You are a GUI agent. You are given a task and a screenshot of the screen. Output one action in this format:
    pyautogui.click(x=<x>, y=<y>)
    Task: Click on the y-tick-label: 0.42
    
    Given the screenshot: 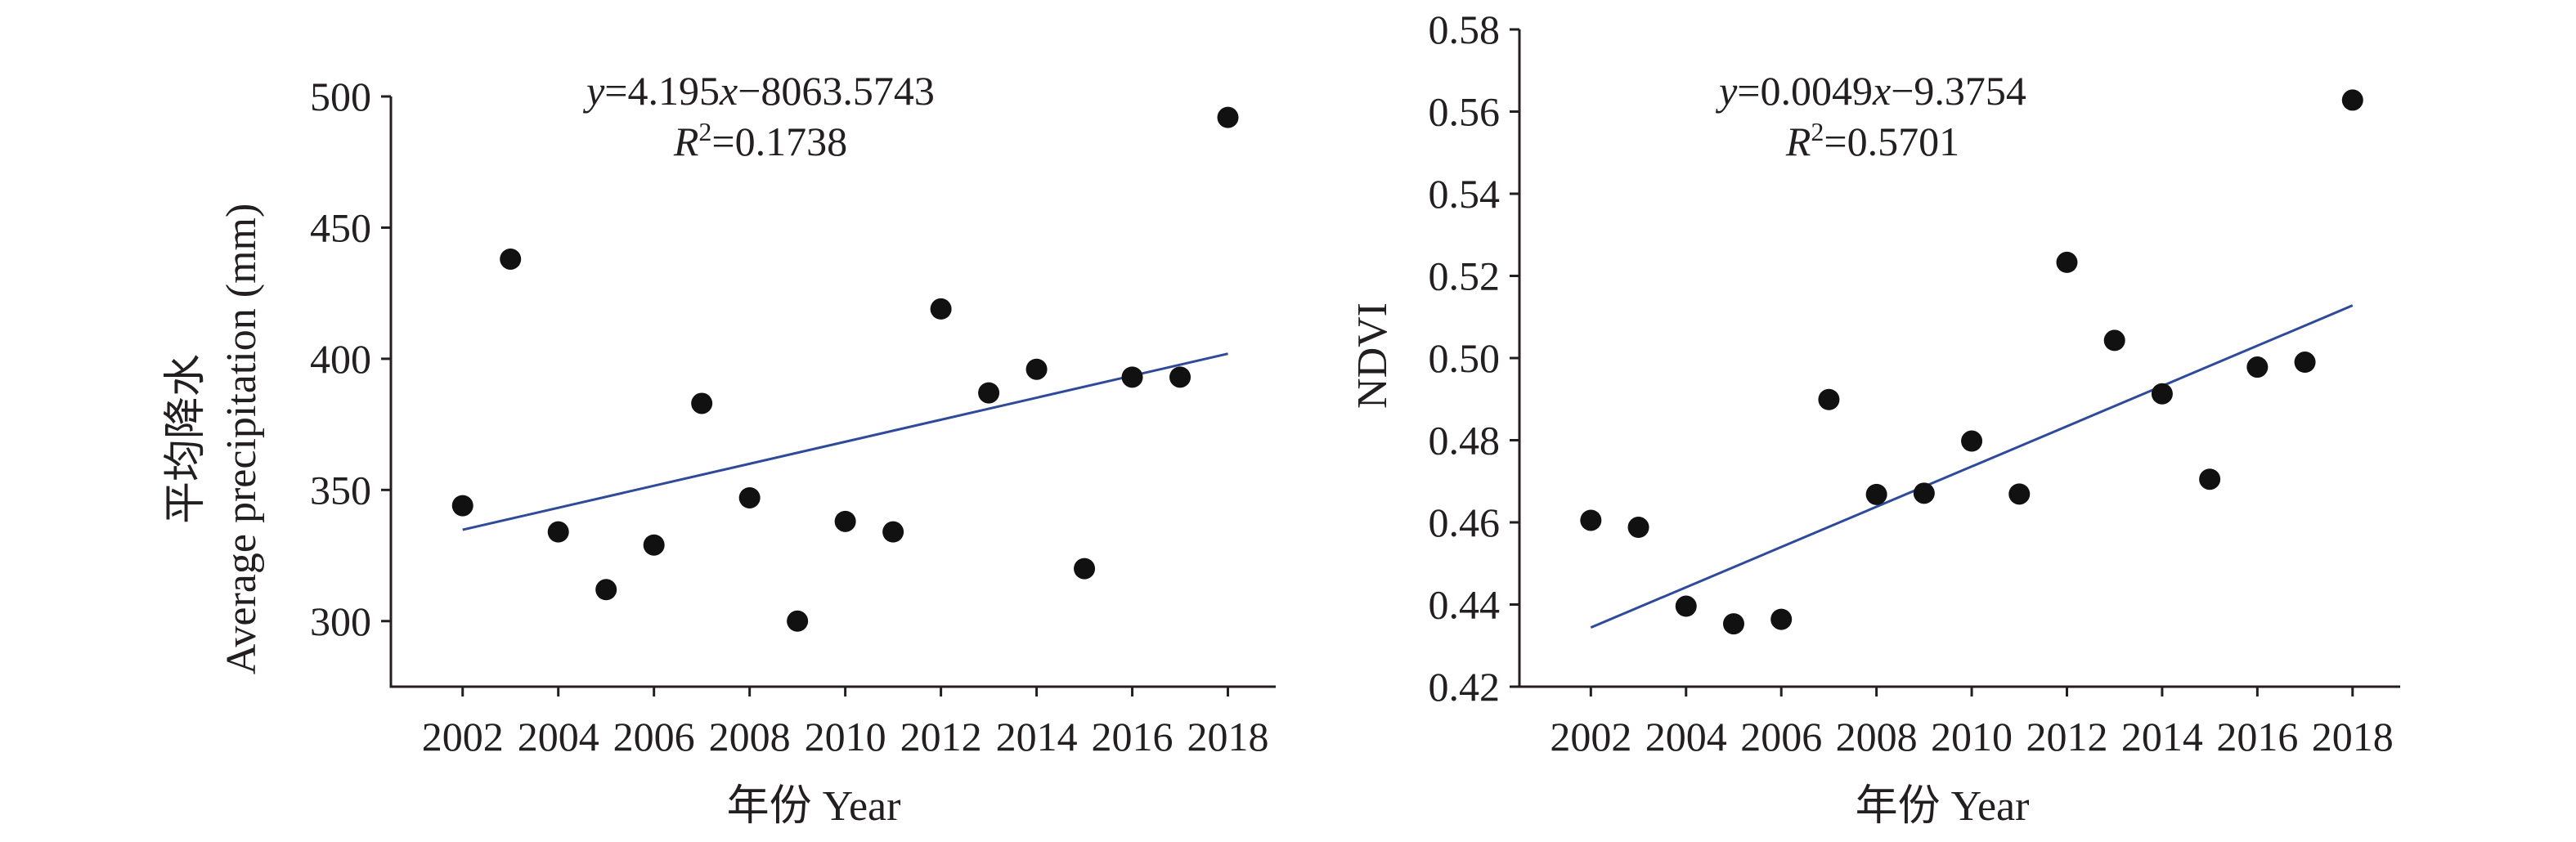 What is the action you would take?
    pyautogui.click(x=1465, y=687)
    